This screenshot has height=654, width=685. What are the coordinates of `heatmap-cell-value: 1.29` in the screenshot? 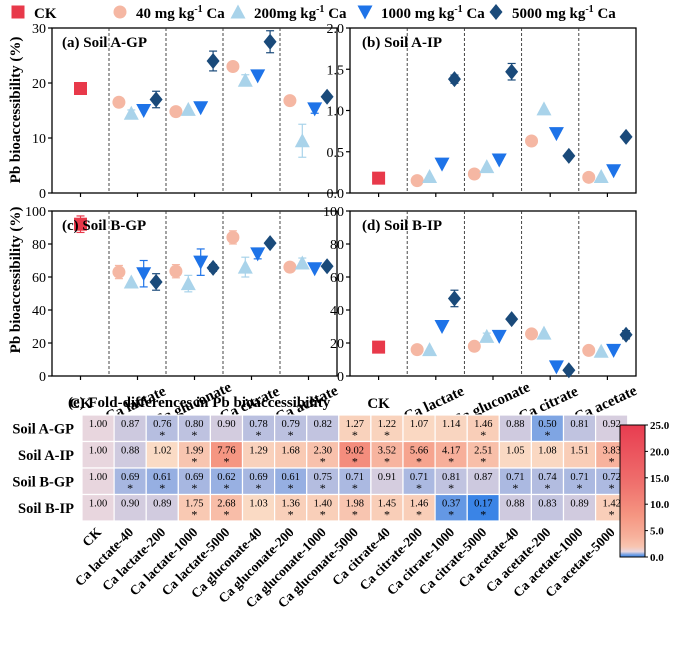 It's located at (258, 451).